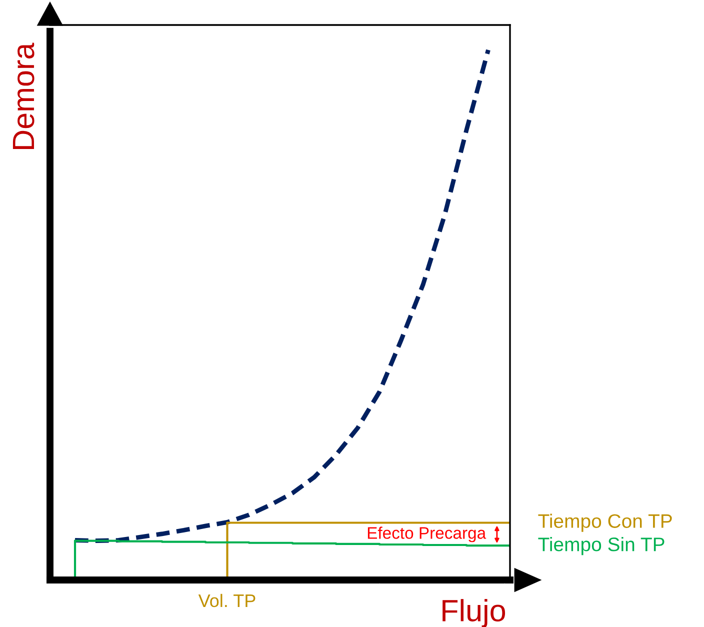 The width and height of the screenshot is (704, 627). I want to click on text: Vol. TP, so click(227, 601).